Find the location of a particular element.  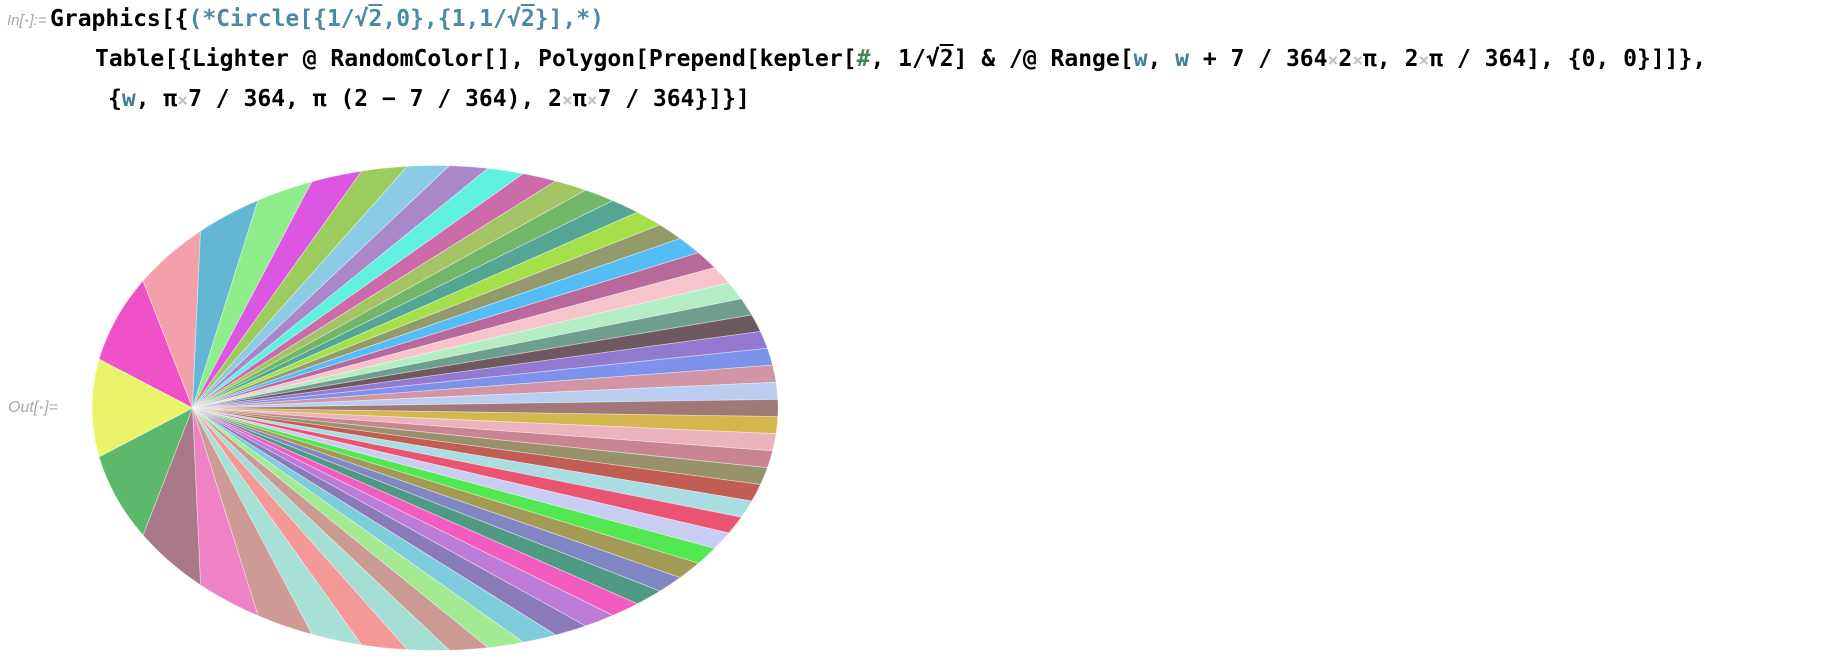

code-token: π is located at coordinates (579, 99).